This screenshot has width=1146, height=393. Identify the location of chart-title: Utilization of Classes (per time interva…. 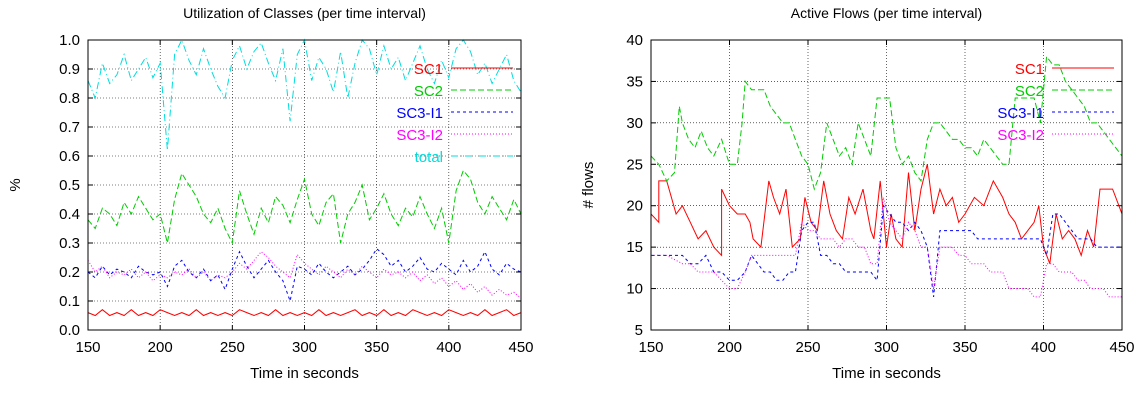
(304, 13).